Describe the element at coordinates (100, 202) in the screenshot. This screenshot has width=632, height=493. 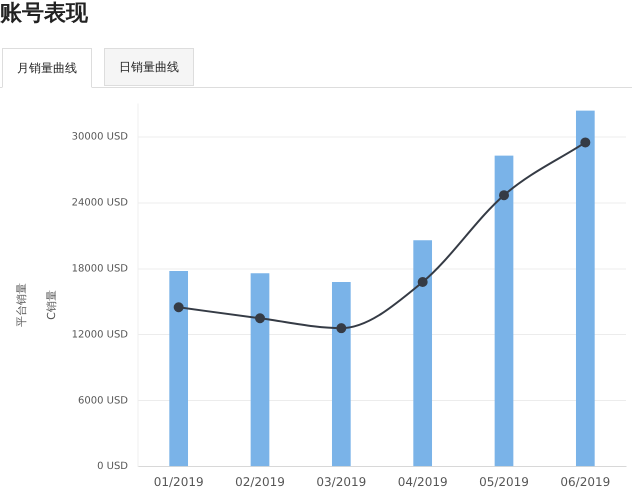
I see `y-tick-label: 24000 USD` at that location.